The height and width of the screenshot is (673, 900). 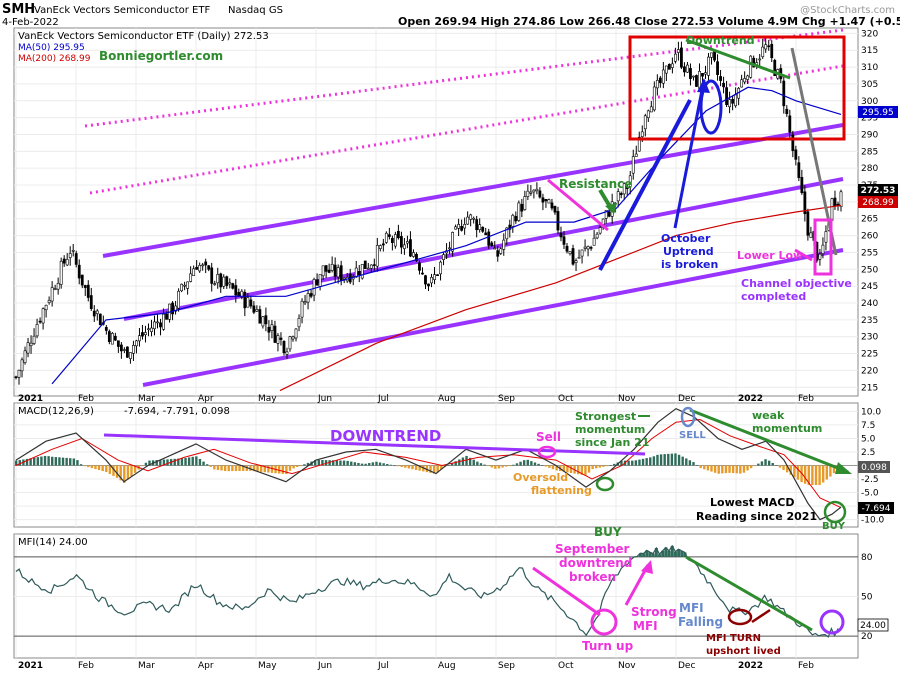 What do you see at coordinates (324, 666) in the screenshot?
I see `x-tick-label: Jun` at bounding box center [324, 666].